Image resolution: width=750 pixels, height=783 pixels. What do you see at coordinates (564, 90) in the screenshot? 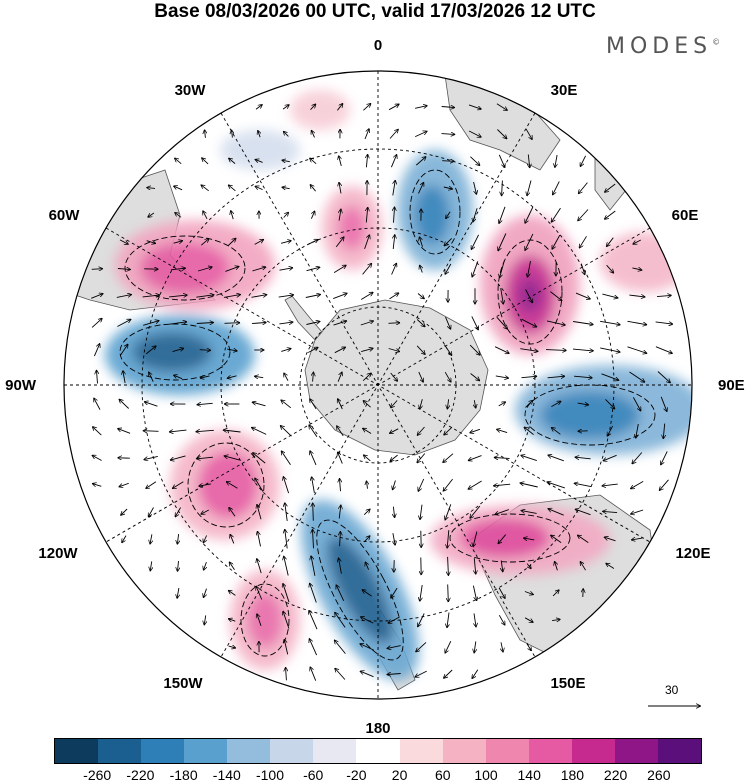
I see `lon-label-30e: 30E` at bounding box center [564, 90].